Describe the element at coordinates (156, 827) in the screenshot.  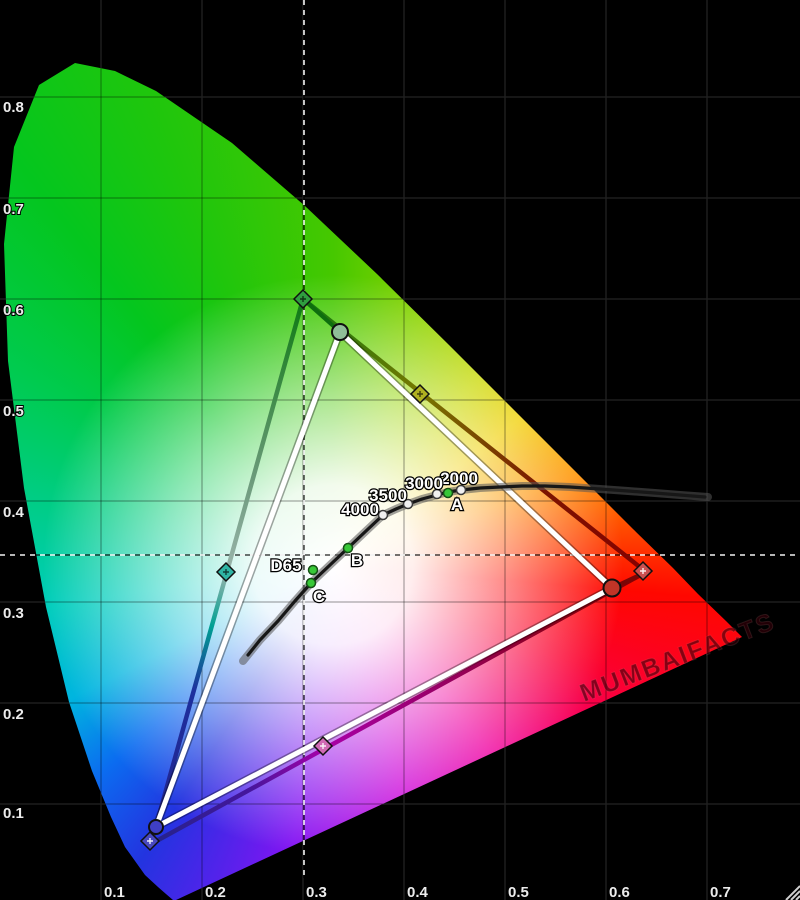
I see `measured-blue-circle` at that location.